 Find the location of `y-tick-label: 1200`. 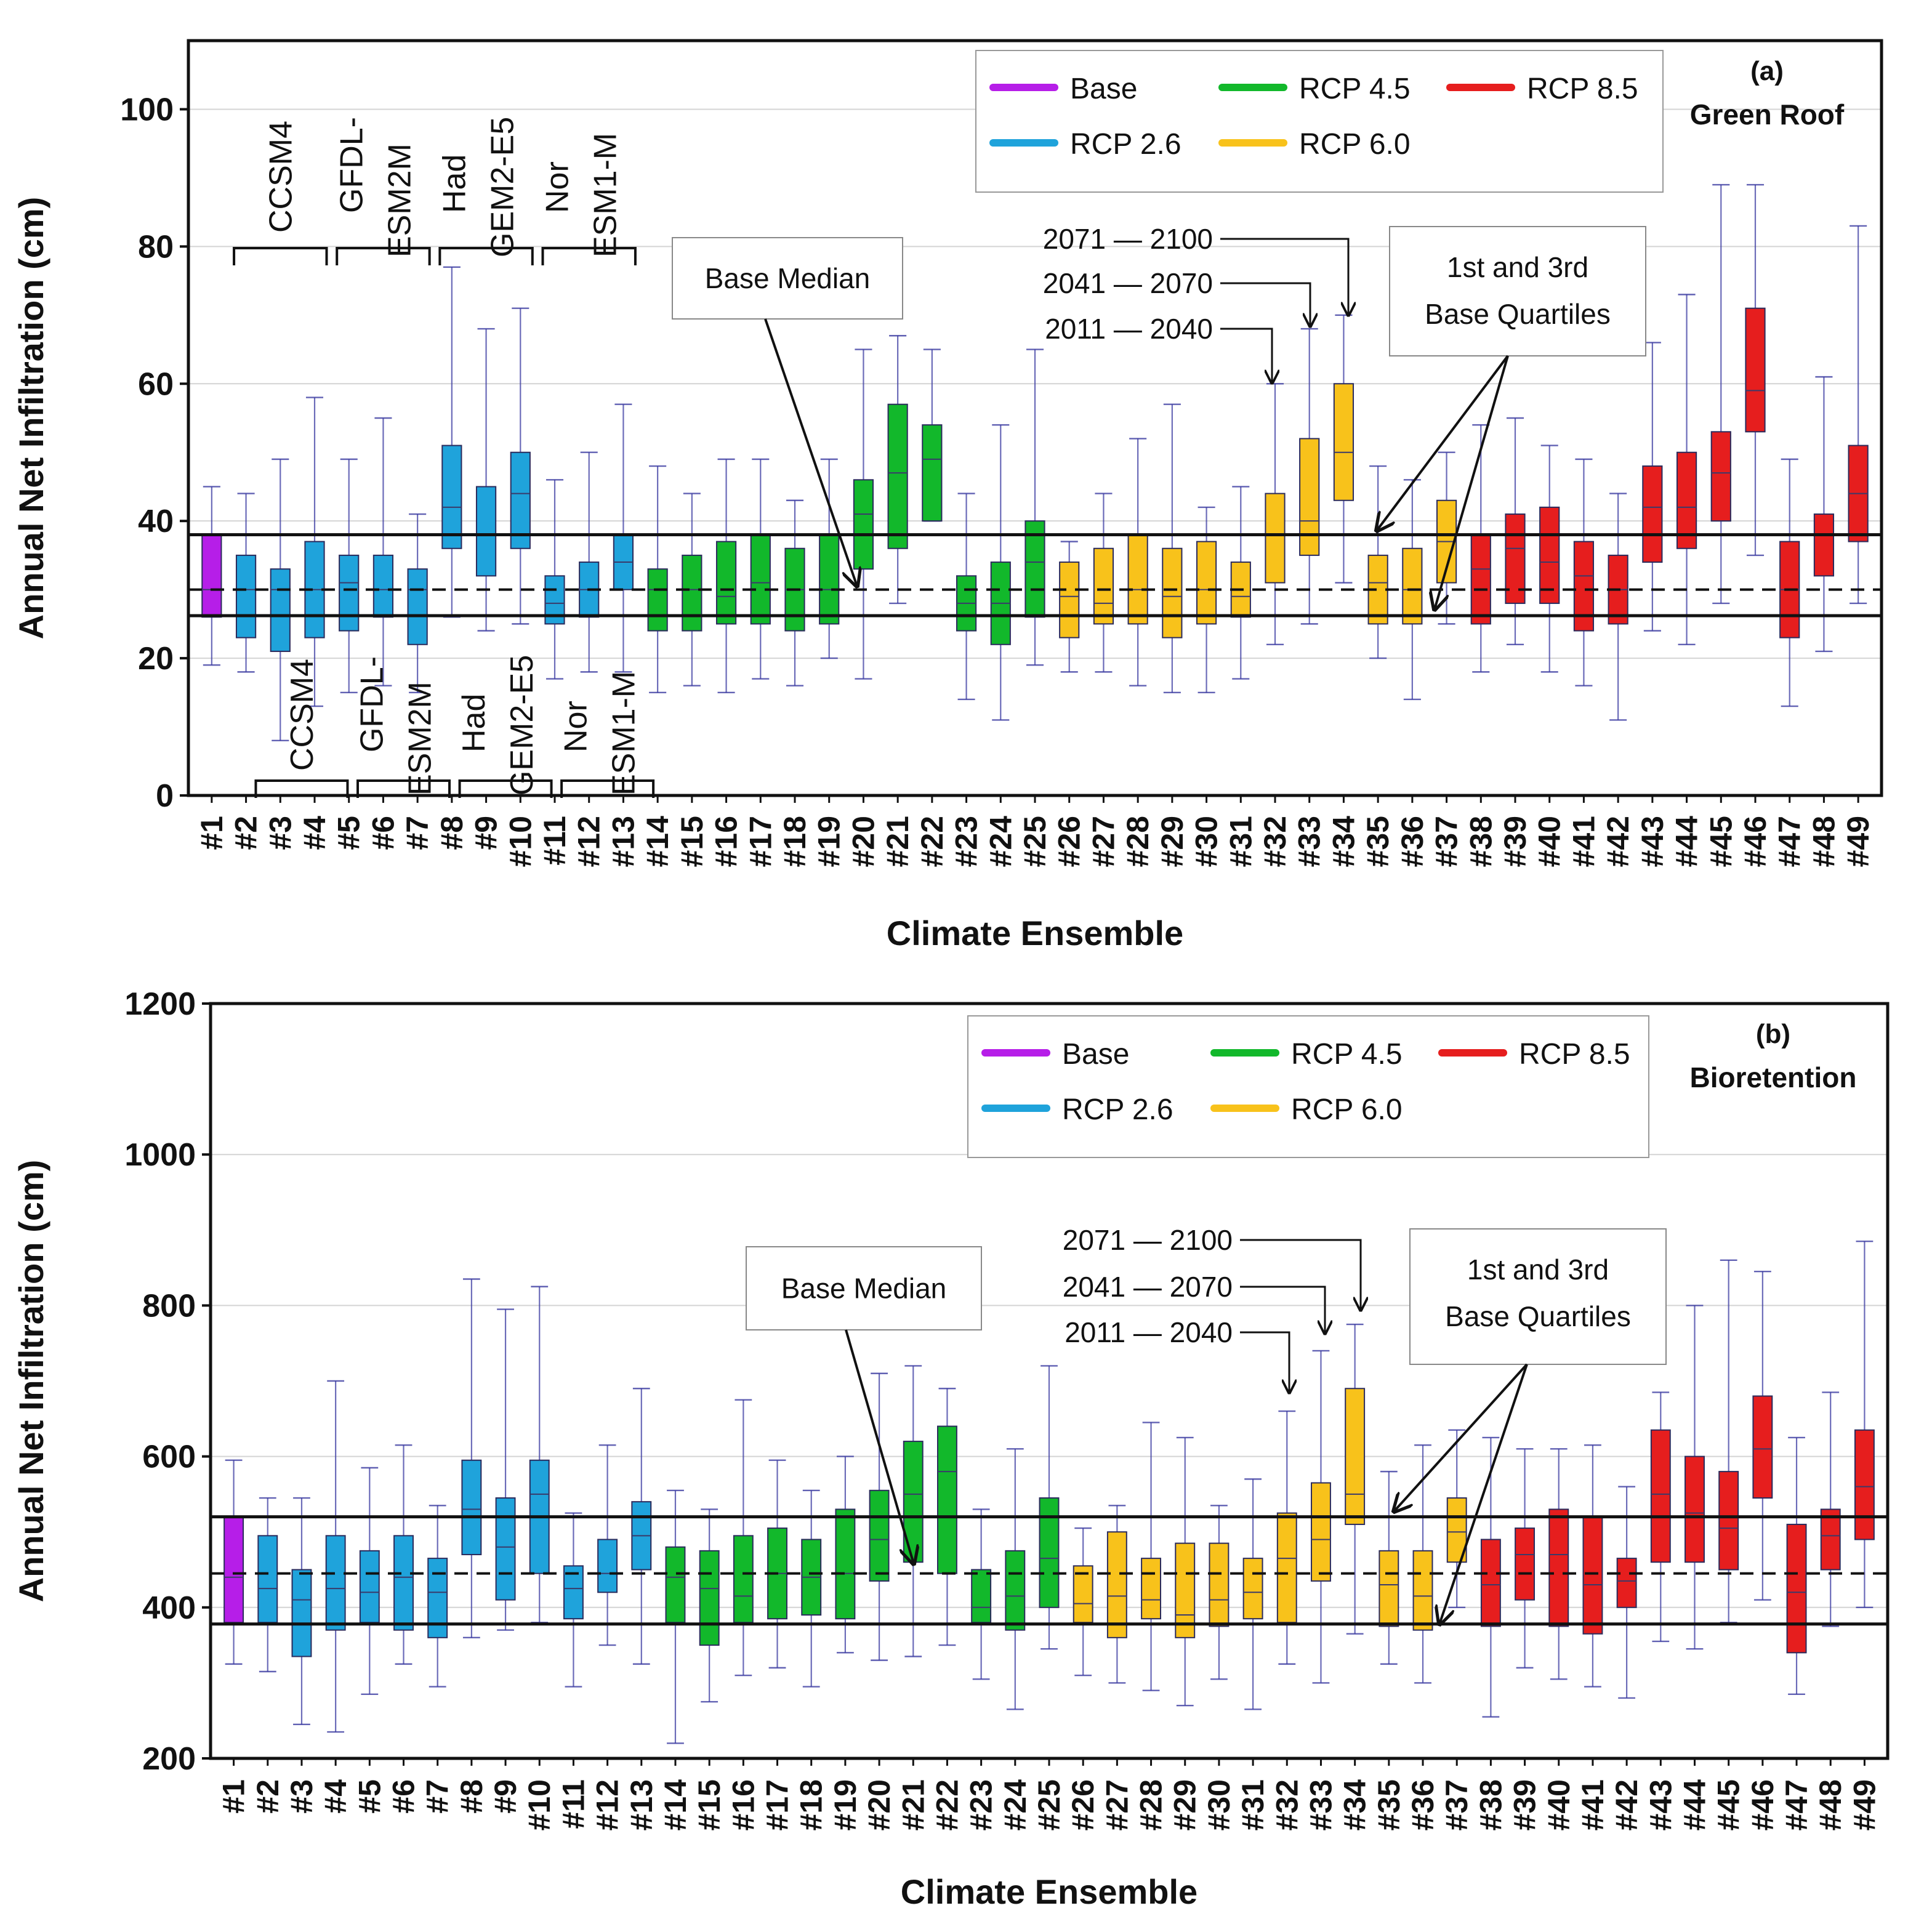

y-tick-label: 1200 is located at coordinates (160, 1004).